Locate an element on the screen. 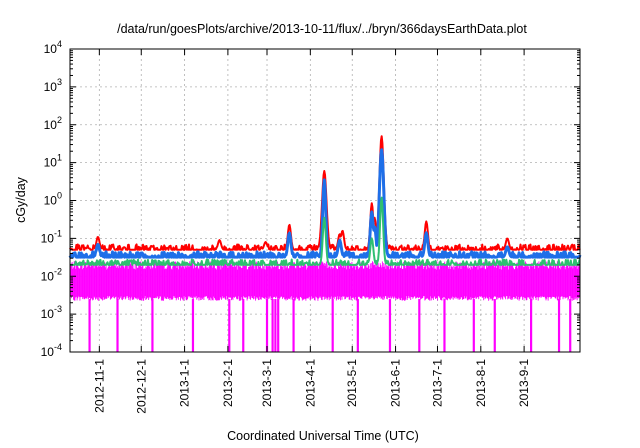 The width and height of the screenshot is (640, 448). y-axis-label: cGy/day is located at coordinates (21, 199).